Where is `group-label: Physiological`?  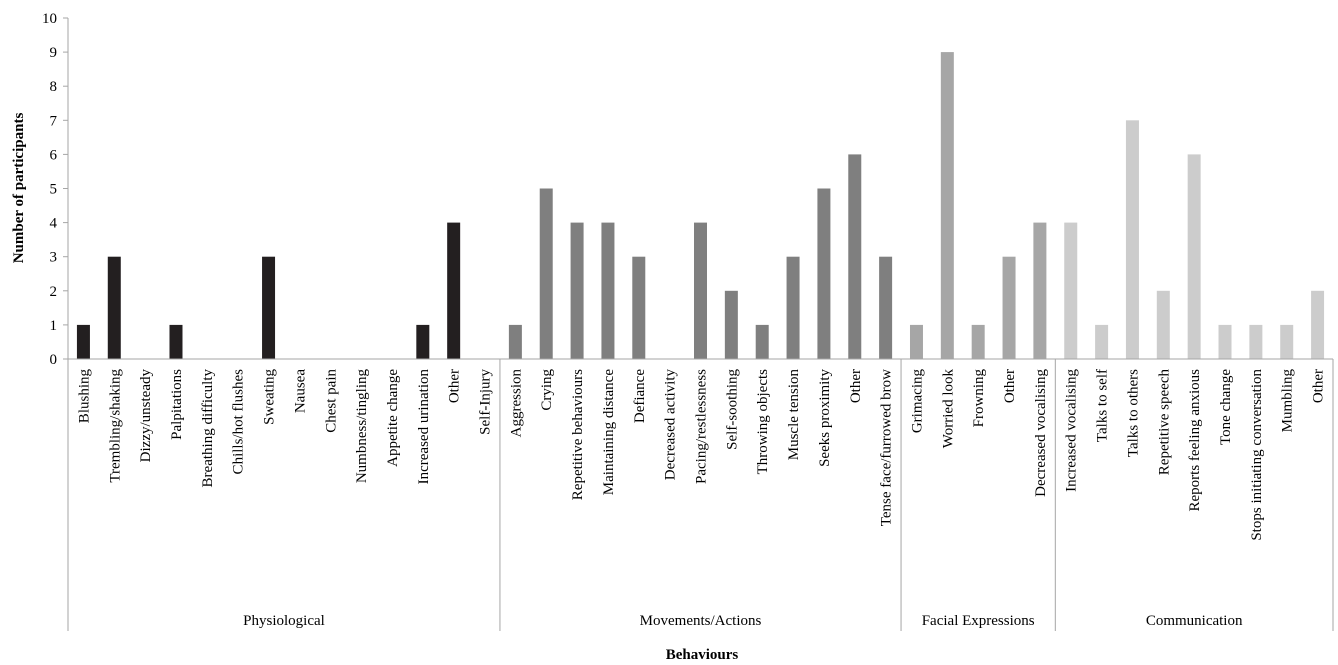
group-label: Physiological is located at coordinates (284, 621).